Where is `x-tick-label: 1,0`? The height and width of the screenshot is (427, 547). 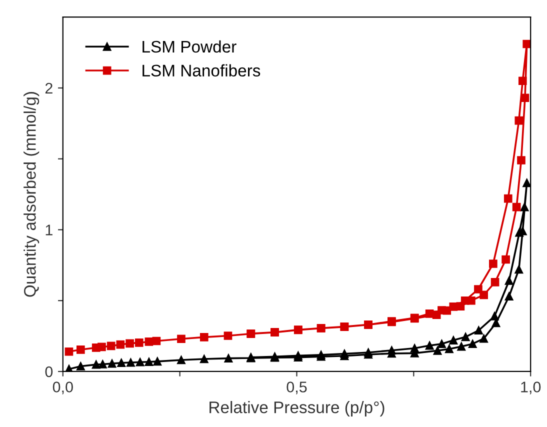 x-tick-label: 1,0 is located at coordinates (531, 388).